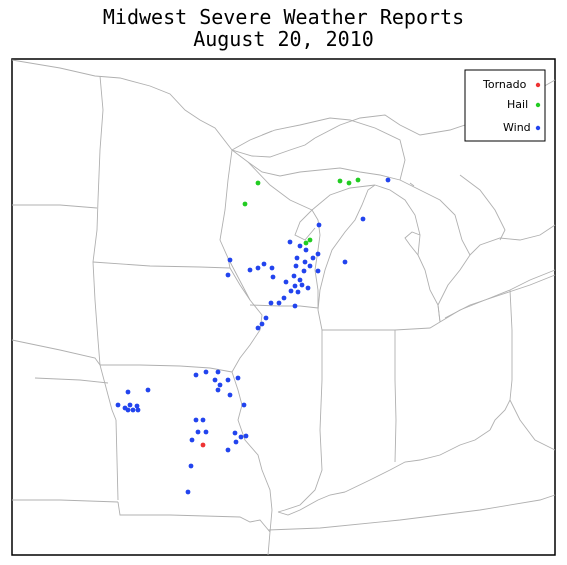 This screenshot has width=567, height=565. Describe the element at coordinates (346, 257) in the screenshot. I see `michigan-lp-west` at that location.